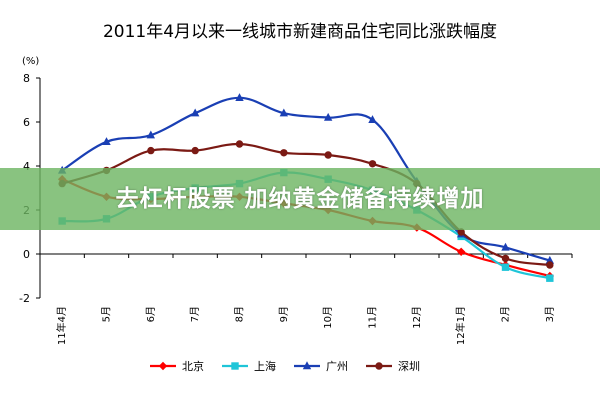  I want to click on x-tick-label: 8月, so click(240, 314).